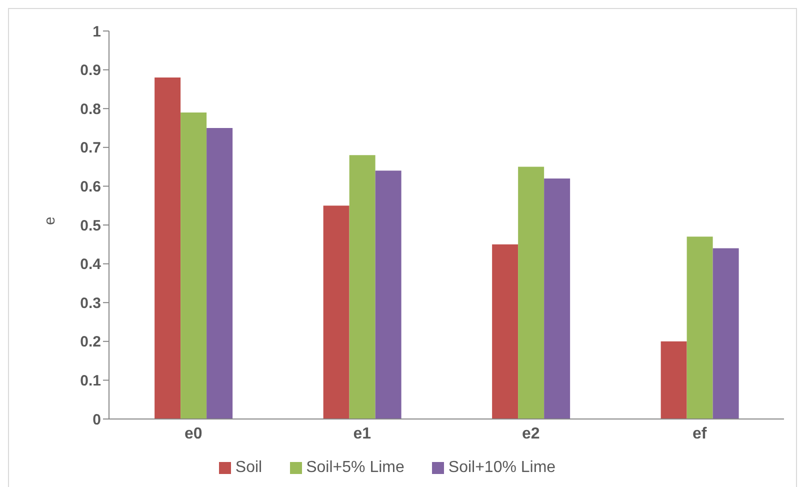 Image resolution: width=803 pixels, height=487 pixels. What do you see at coordinates (90, 109) in the screenshot?
I see `y-tick-label: 0.8` at bounding box center [90, 109].